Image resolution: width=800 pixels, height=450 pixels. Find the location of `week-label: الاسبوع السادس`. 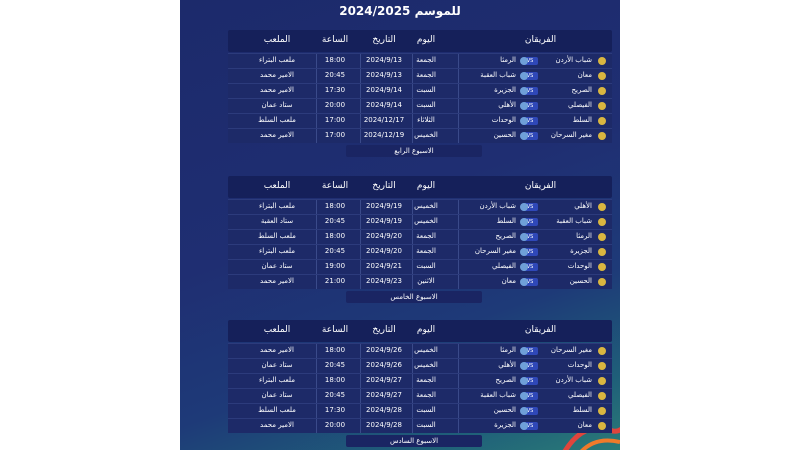

week-label: الاسبوع السادس is located at coordinates (414, 441).